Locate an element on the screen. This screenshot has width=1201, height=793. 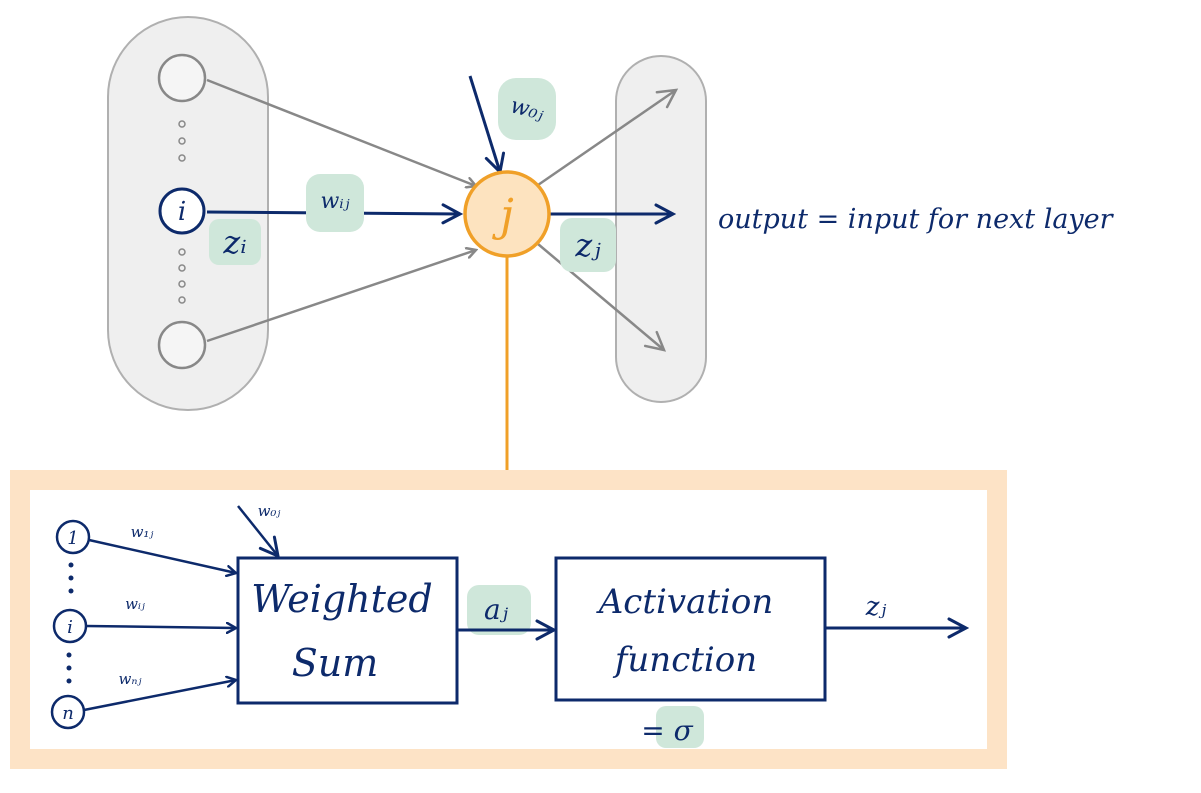
edge-bottom-input-to-neuron is located at coordinates (341, 296).